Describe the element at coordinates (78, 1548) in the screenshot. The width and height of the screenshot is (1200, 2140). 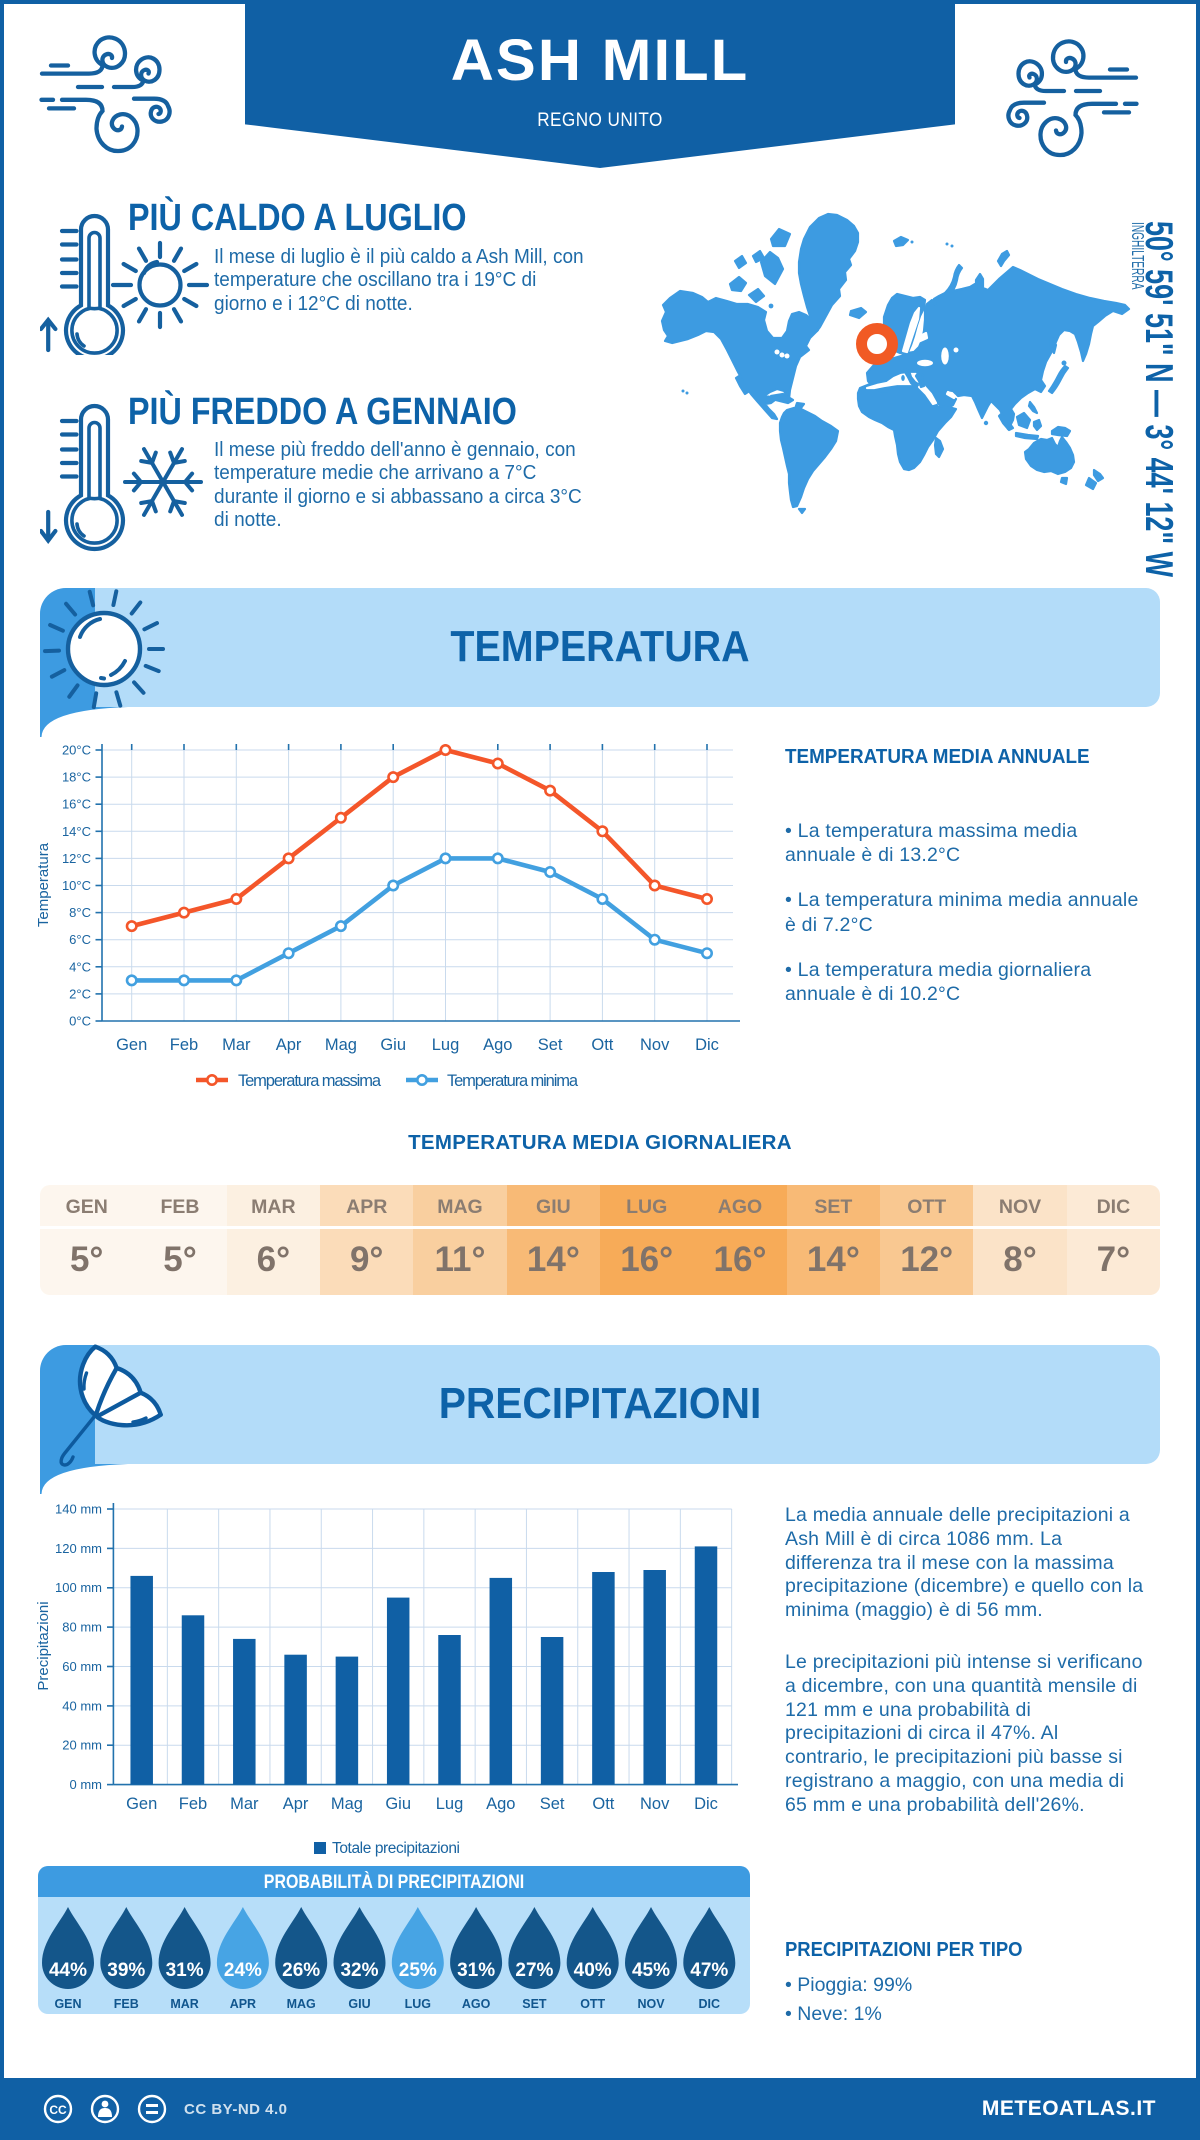
I see `svg-text: 120 mm` at that location.